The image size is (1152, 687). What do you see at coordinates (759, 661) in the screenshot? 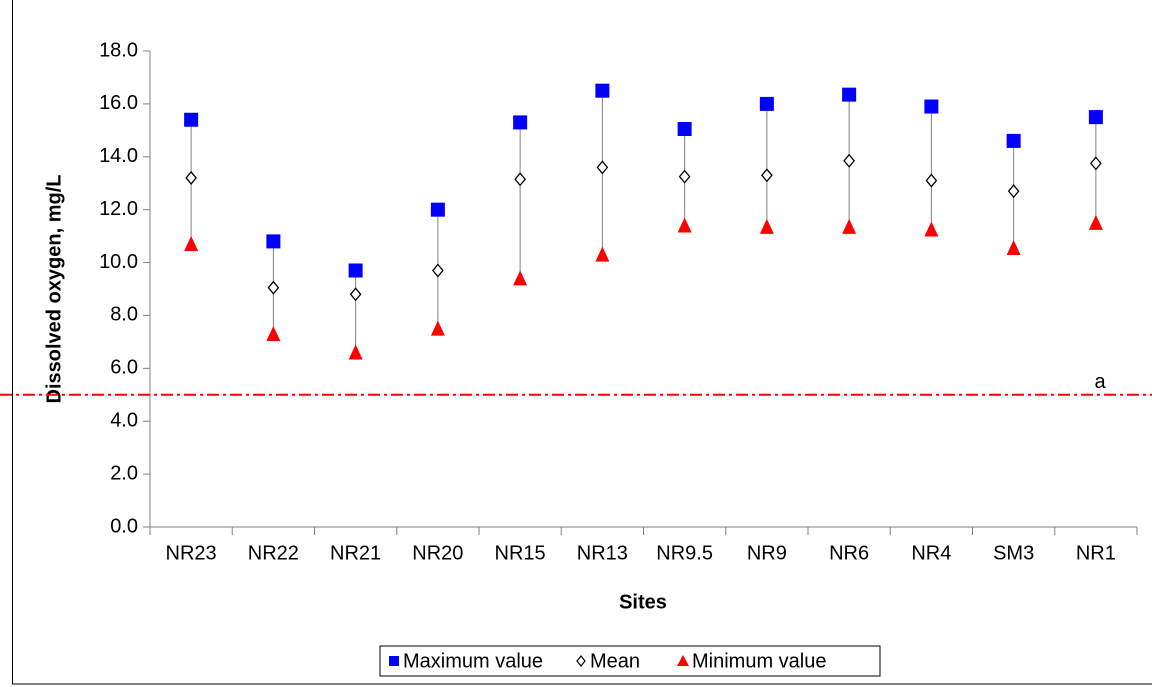
I see `legend-label: Minimum value` at bounding box center [759, 661].